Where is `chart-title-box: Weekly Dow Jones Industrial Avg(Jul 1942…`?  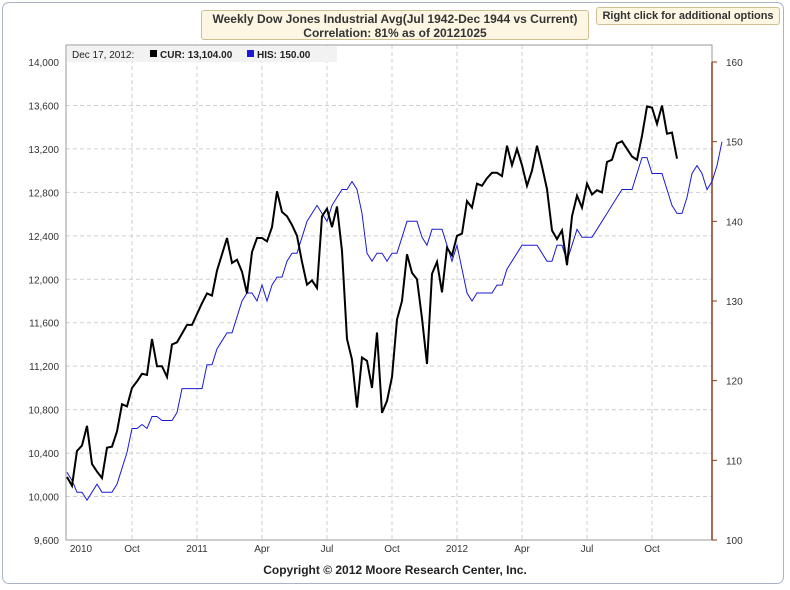
chart-title-box: Weekly Dow Jones Industrial Avg(Jul 1942… is located at coordinates (395, 25).